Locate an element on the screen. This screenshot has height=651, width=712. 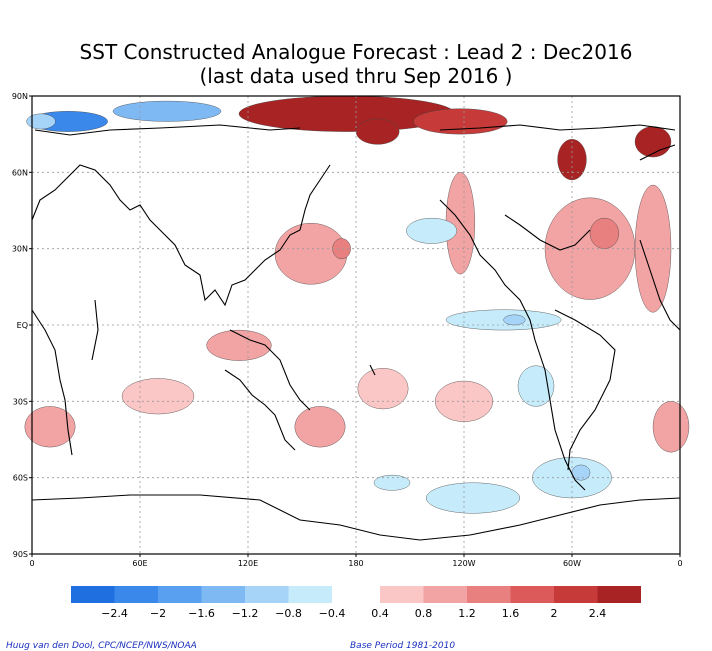
chart-subtitle: (last data used thru Sep 2016 ) is located at coordinates (356, 76).